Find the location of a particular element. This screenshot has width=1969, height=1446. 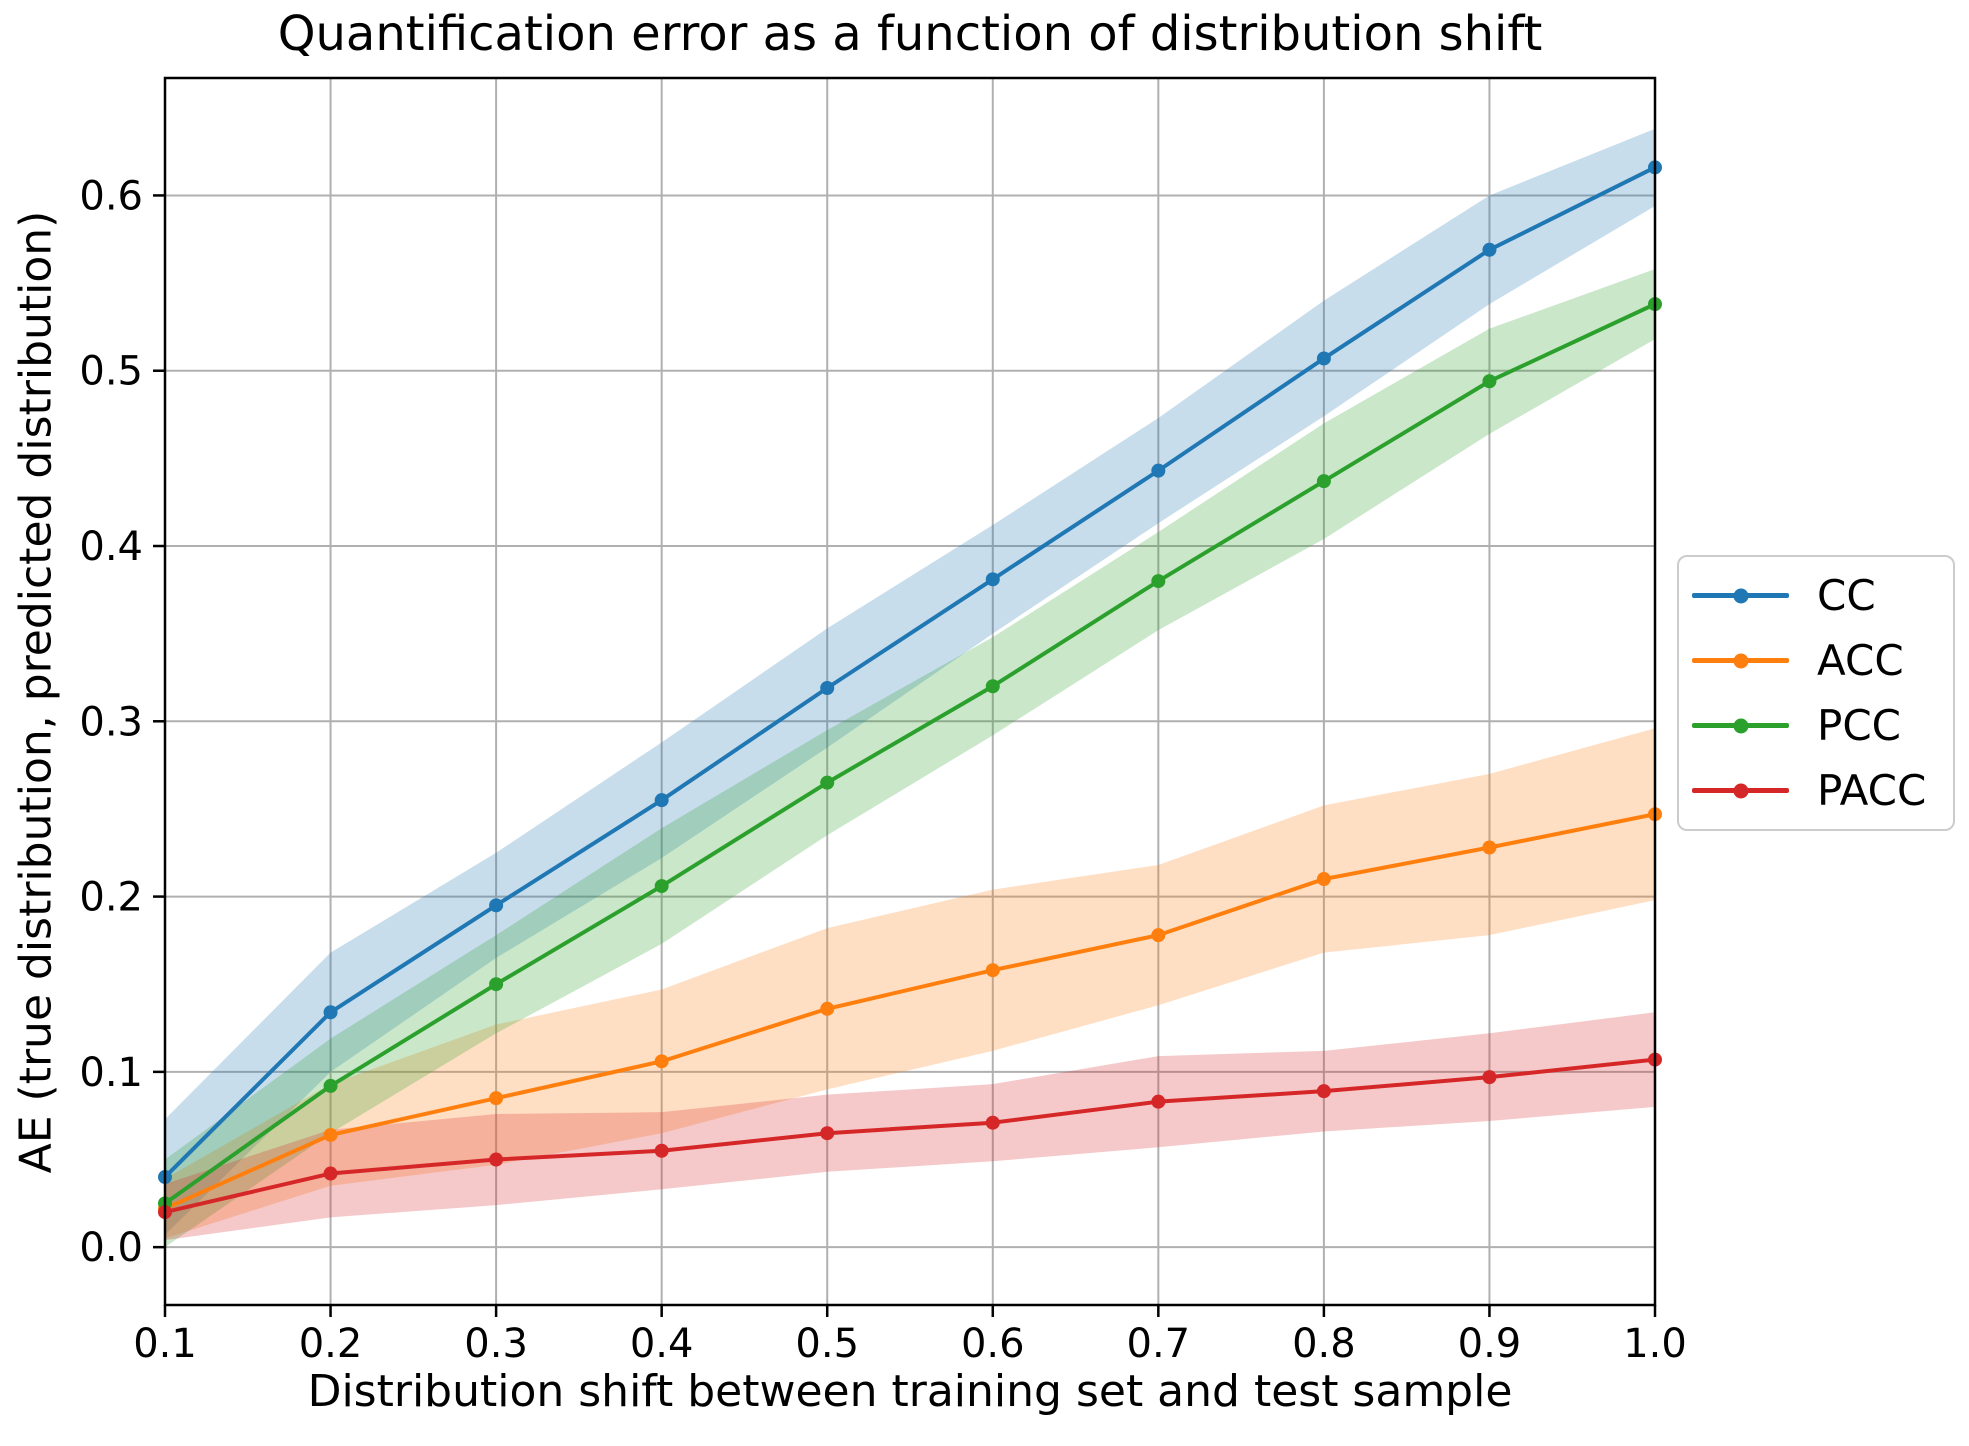

x-tick-label: 0.4 is located at coordinates (662, 1344).